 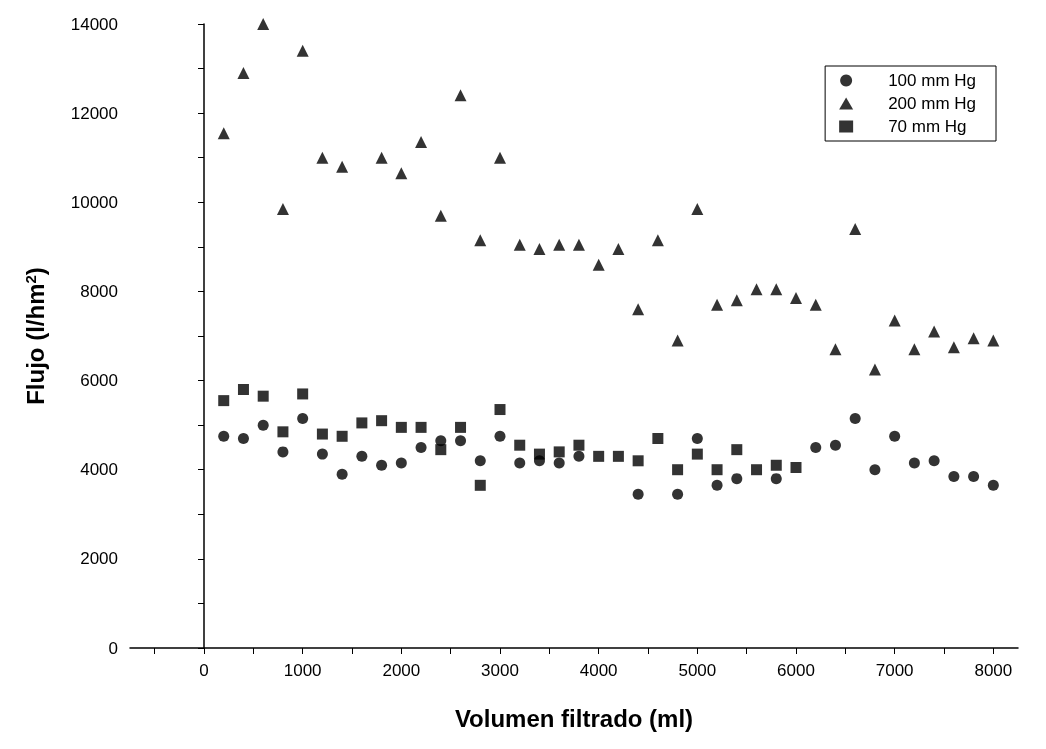 I want to click on x-tick-label: 0, so click(x=204, y=670).